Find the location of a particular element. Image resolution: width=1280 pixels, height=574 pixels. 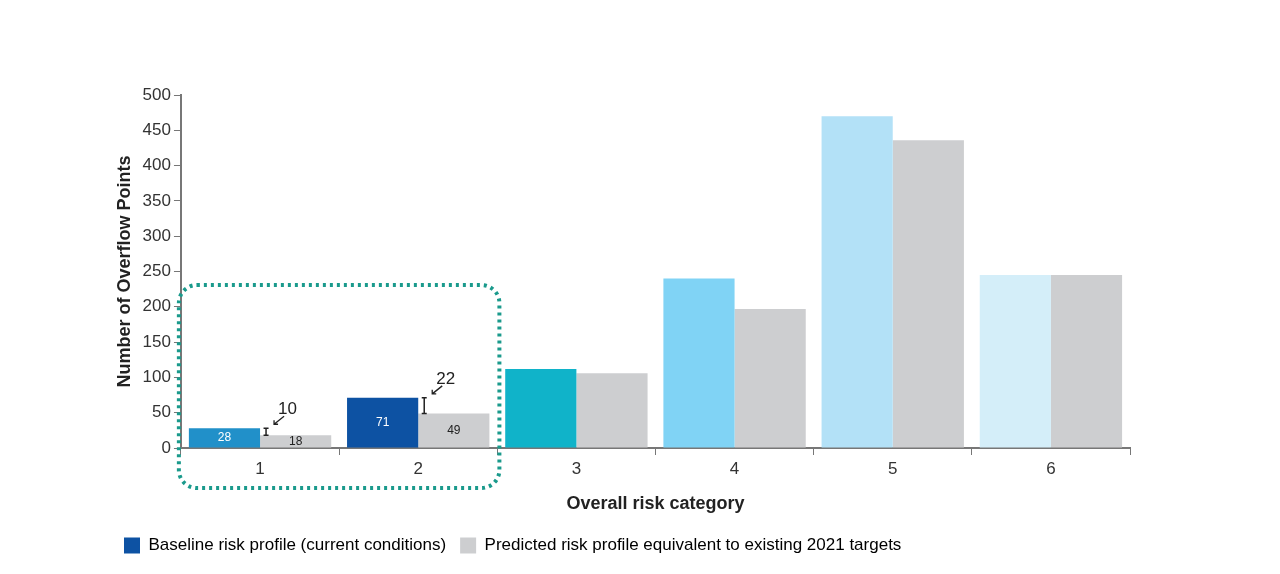

y-tick-label: 500 is located at coordinates (156, 94).